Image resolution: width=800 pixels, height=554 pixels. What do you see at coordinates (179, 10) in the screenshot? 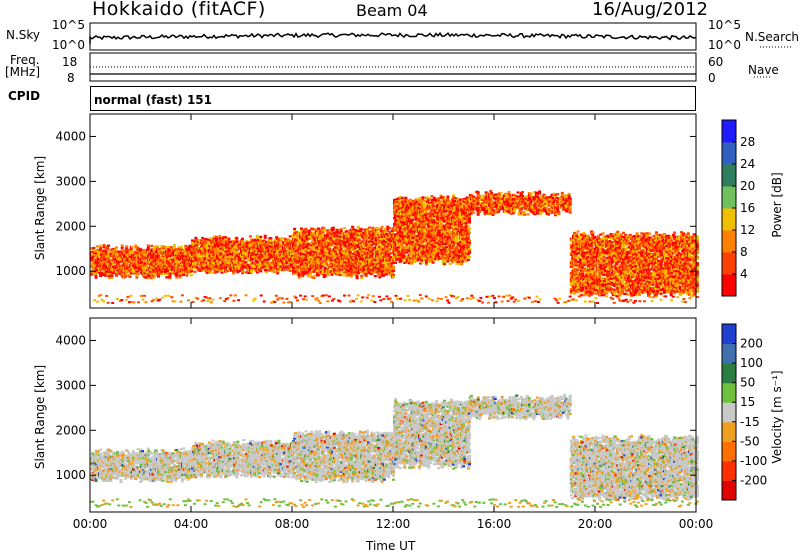
I see `radar-title: Hokkaido (fitACF)` at bounding box center [179, 10].